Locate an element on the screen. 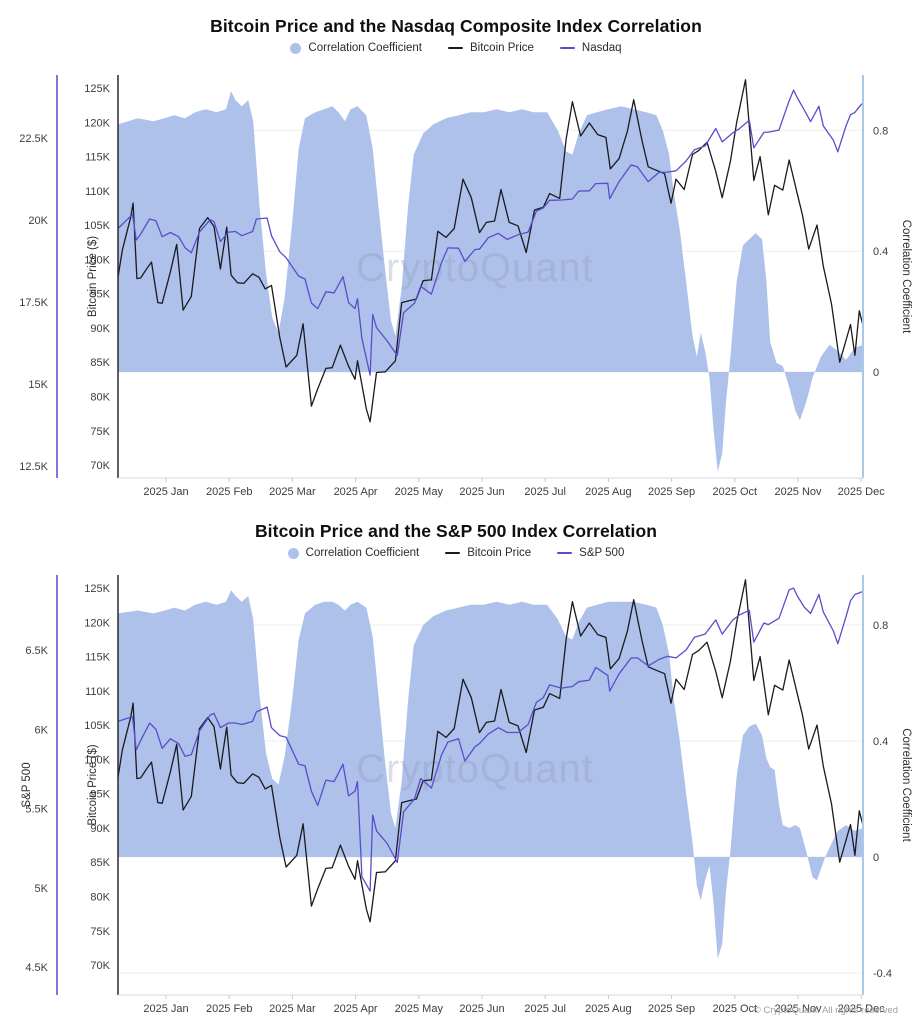  right-tick-labels: 0.8 0.4 0 -0.4 is located at coordinates (882, 800).